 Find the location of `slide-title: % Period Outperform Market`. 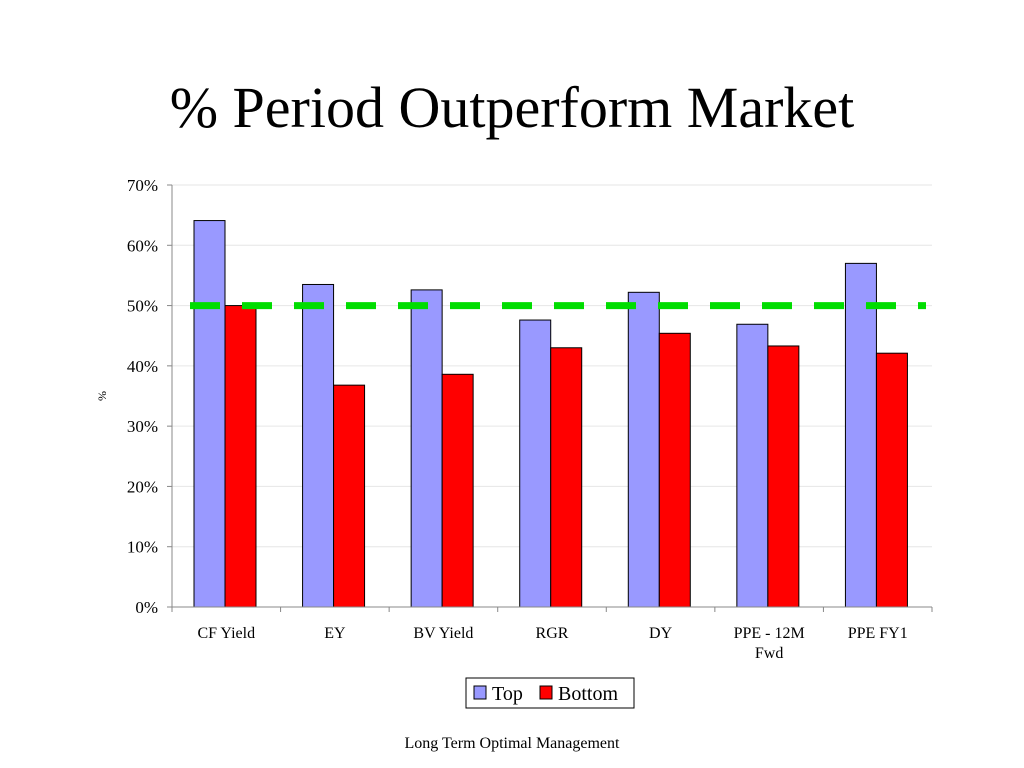

slide-title: % Period Outperform Market is located at coordinates (512, 107).